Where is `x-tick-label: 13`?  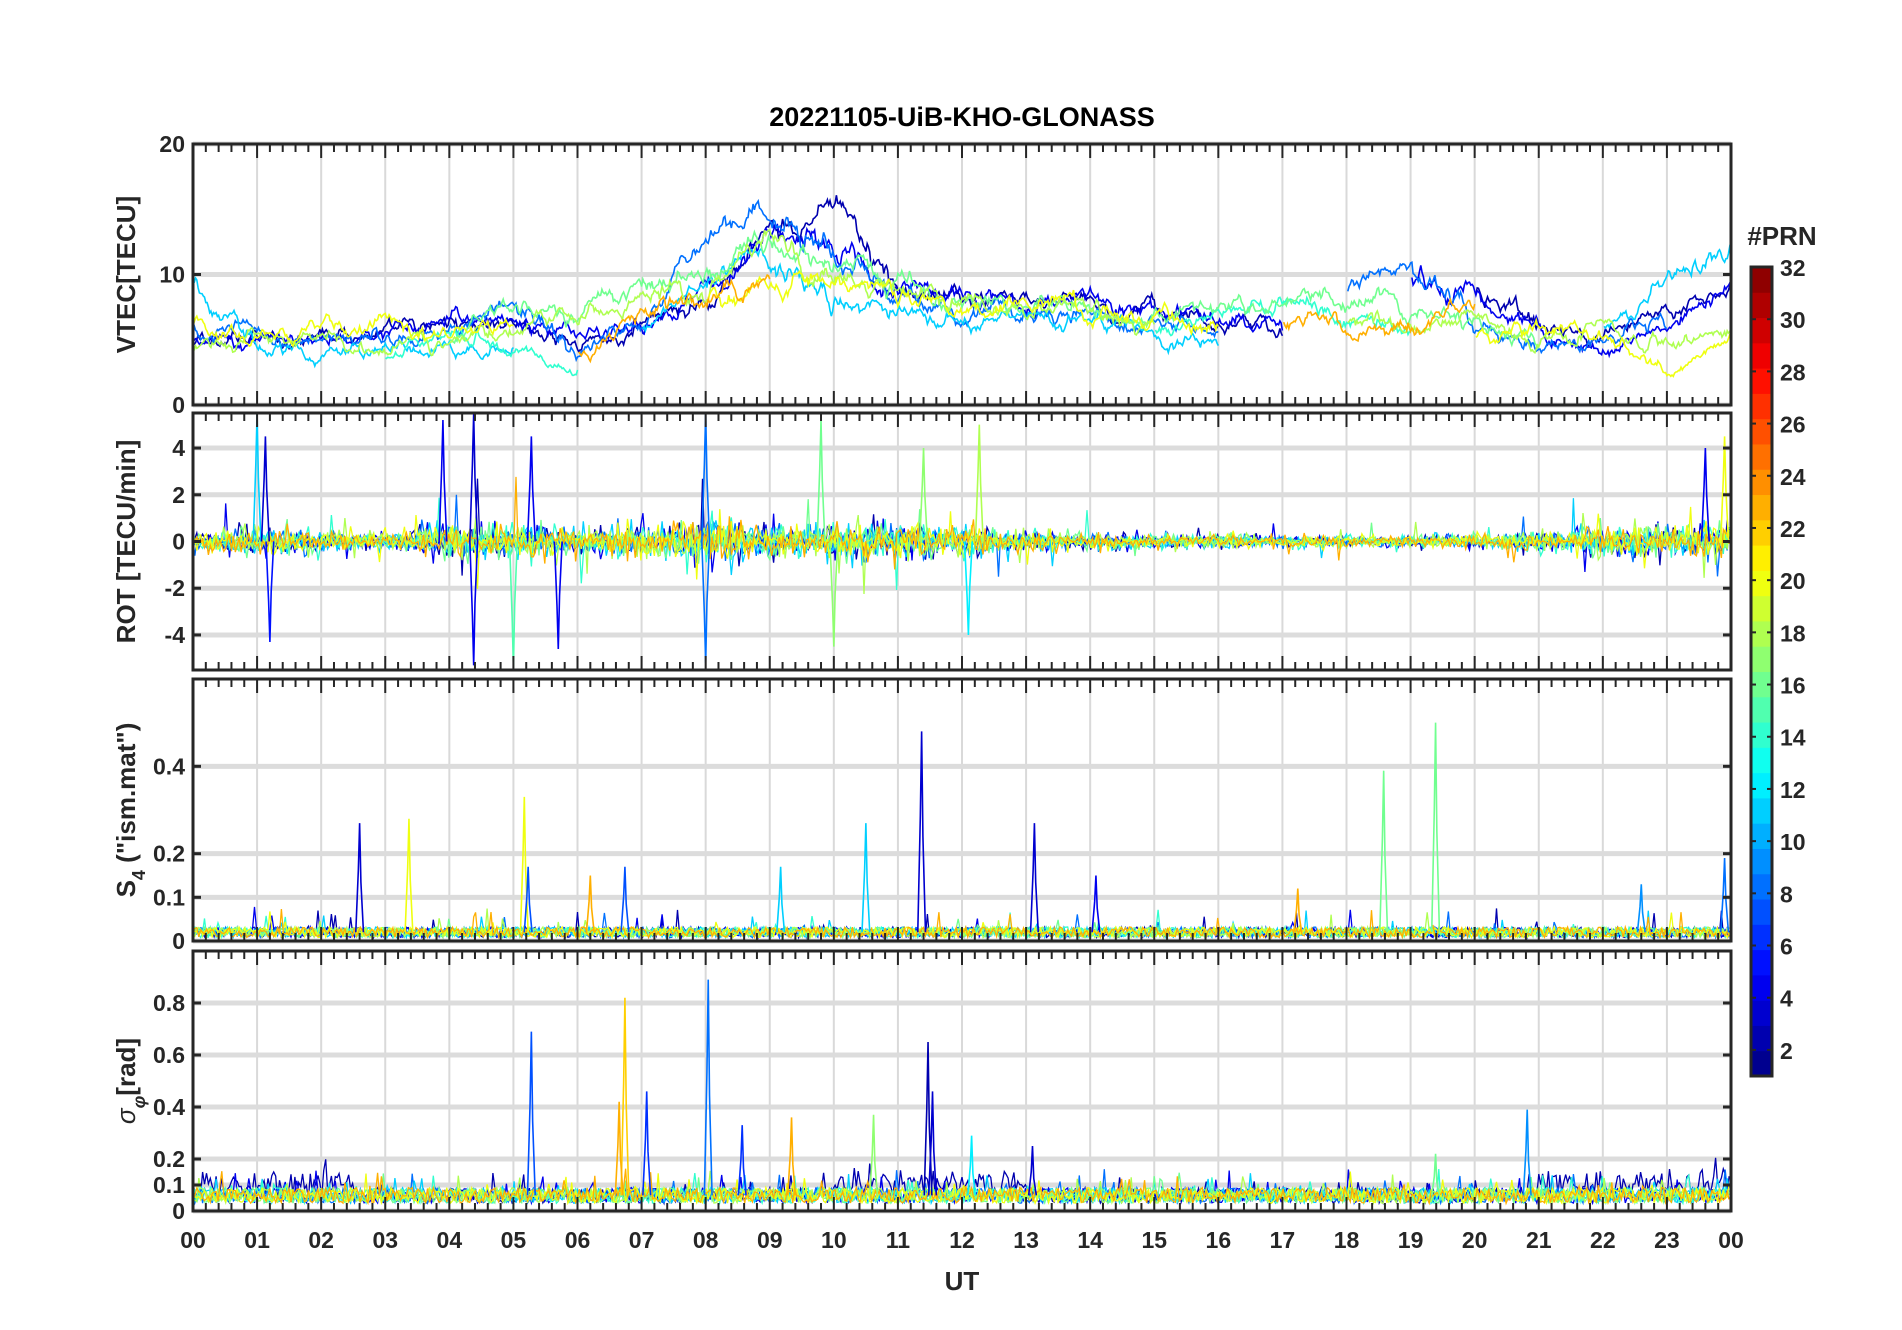
x-tick-label: 13 is located at coordinates (1026, 1240).